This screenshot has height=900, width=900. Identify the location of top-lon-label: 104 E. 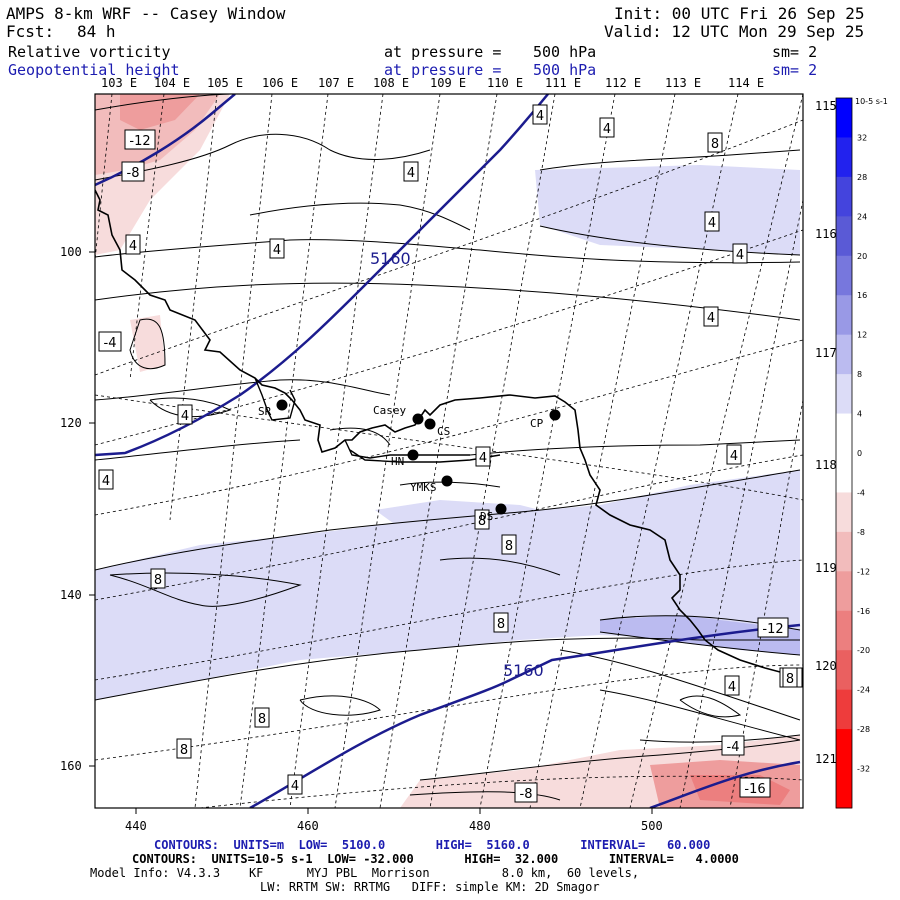
(172, 83).